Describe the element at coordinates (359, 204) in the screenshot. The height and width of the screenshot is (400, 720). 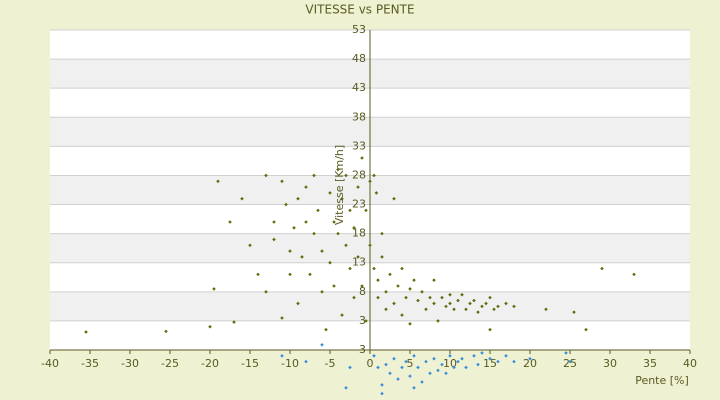
I see `y-tick-label: 23` at that location.